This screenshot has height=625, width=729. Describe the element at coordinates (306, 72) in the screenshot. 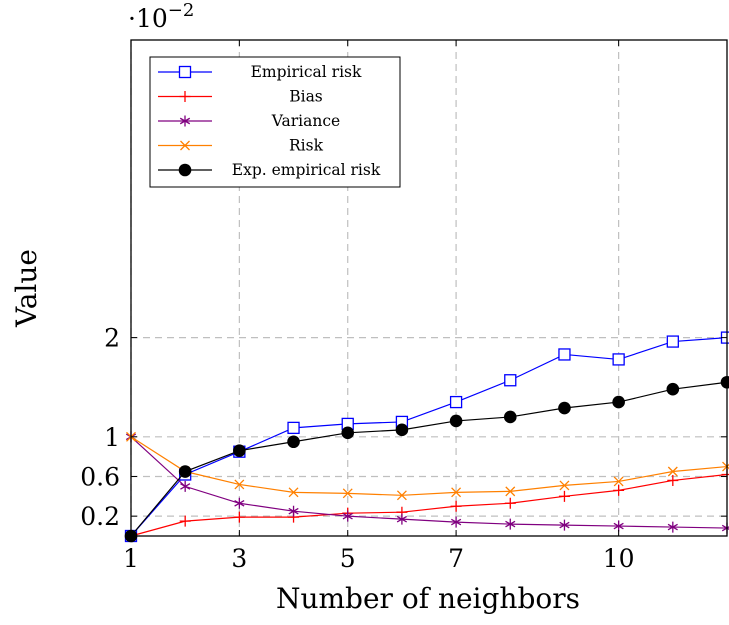

I see `legend-label: Empirical risk` at that location.